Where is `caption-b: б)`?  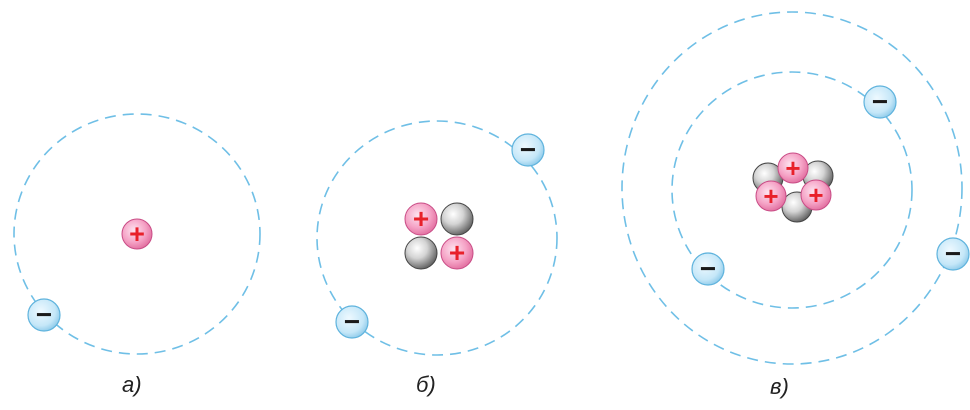
caption-b: б) is located at coordinates (426, 384).